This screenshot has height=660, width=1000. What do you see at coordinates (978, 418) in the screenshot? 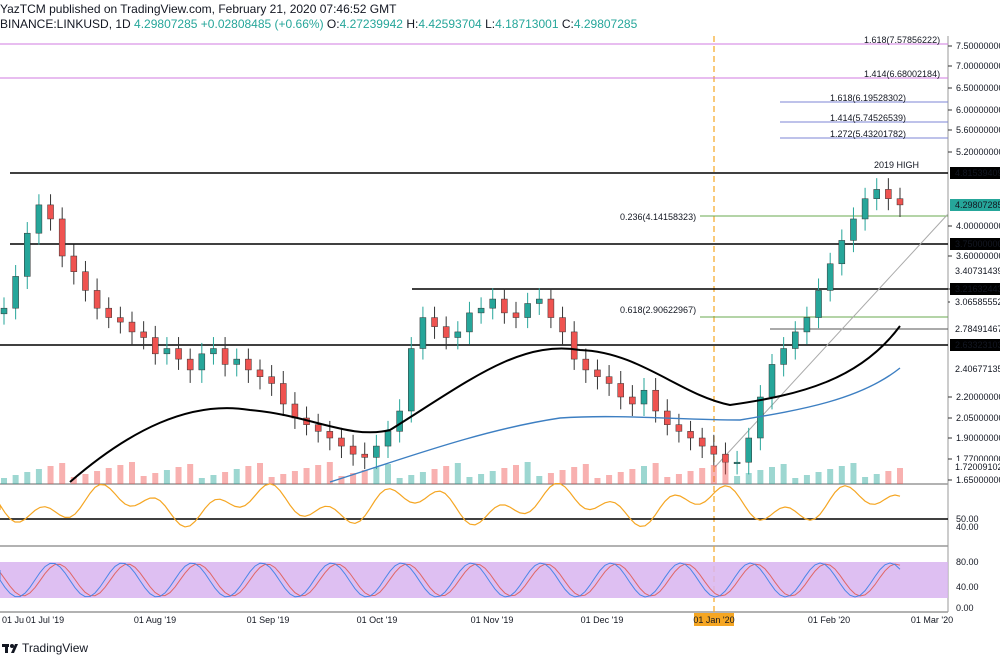
I see `price-axis-label: 2.05000000` at bounding box center [978, 418].